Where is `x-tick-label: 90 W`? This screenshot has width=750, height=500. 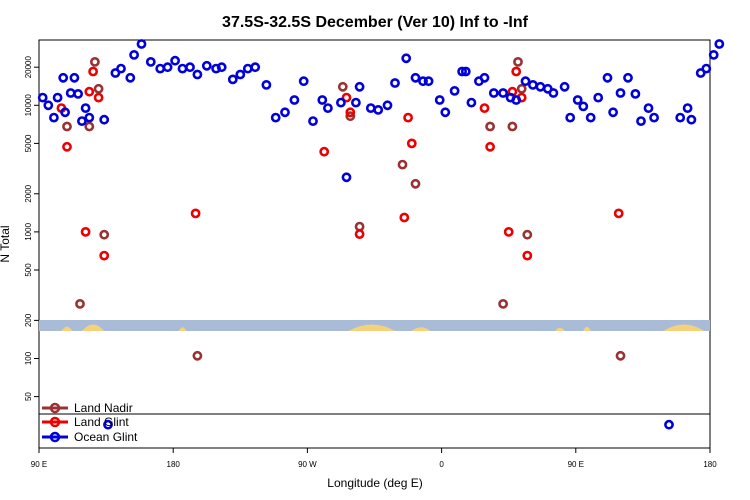
x-tick-label: 90 W is located at coordinates (307, 464).